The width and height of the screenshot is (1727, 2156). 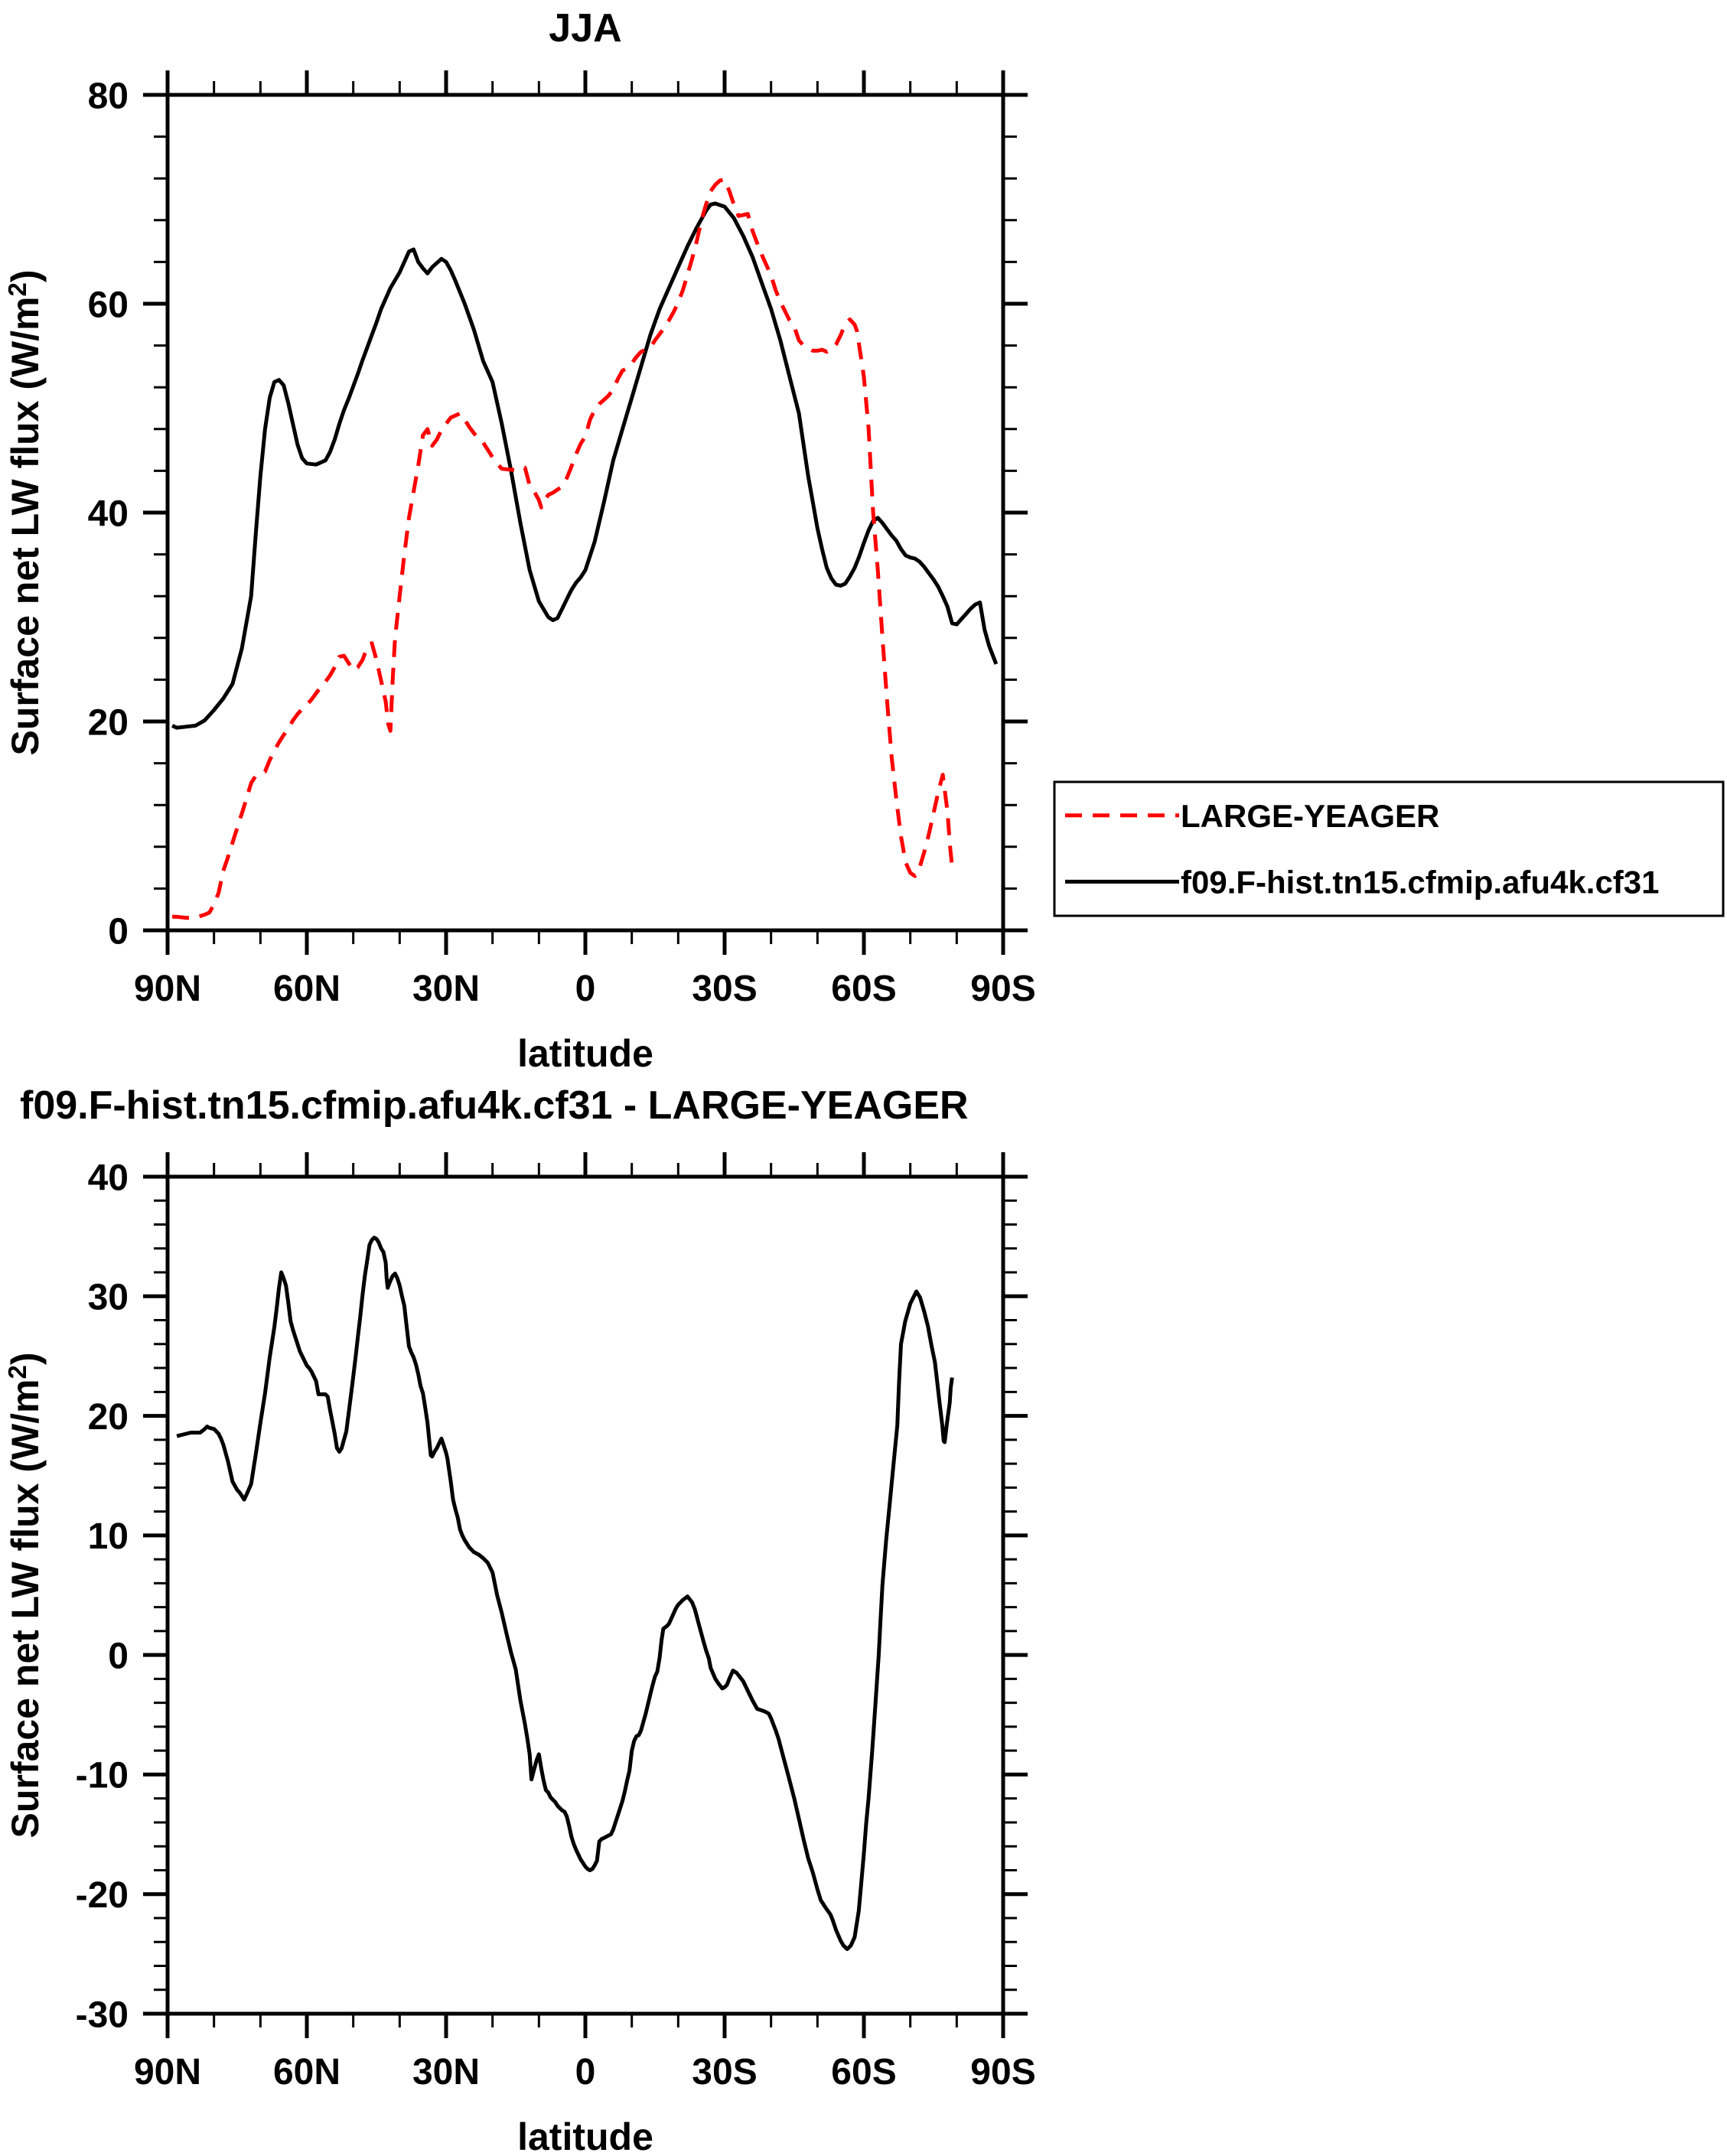 What do you see at coordinates (102, 2015) in the screenshot?
I see `y-tick-label: -30` at bounding box center [102, 2015].